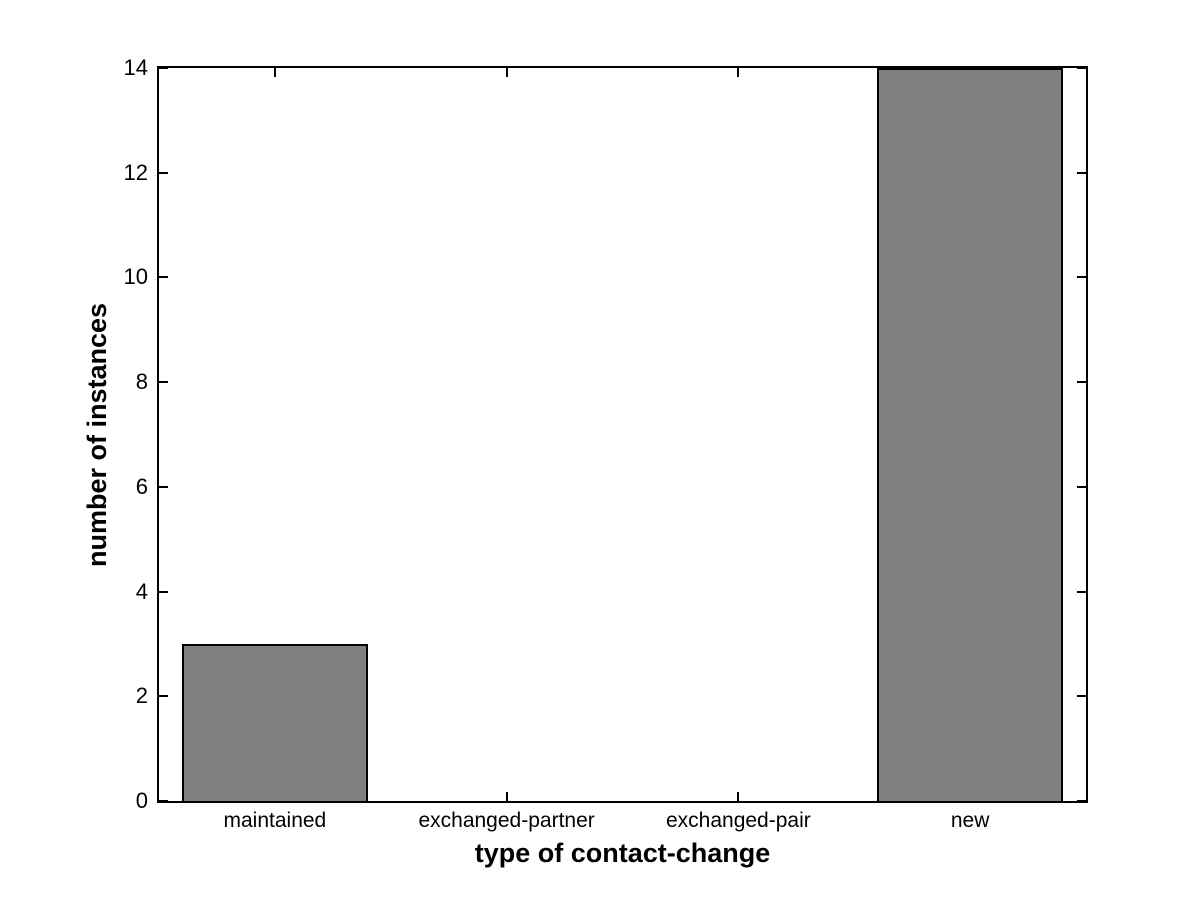 This screenshot has height=901, width=1201. What do you see at coordinates (141, 696) in the screenshot?
I see `y-tick-label: 2` at bounding box center [141, 696].